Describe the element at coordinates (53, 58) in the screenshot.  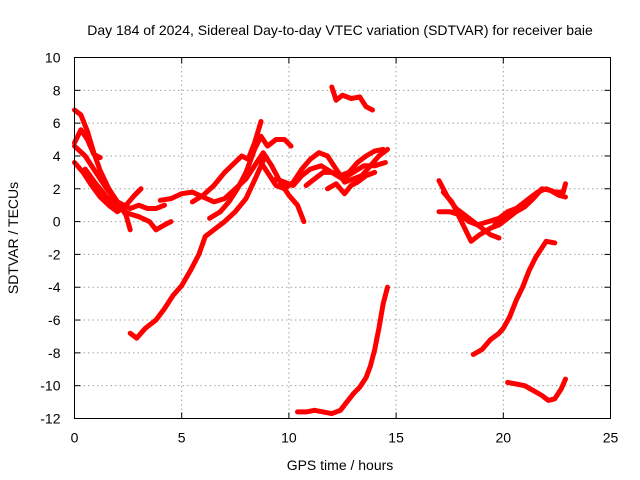
I see `y-tick-label: 10` at that location.